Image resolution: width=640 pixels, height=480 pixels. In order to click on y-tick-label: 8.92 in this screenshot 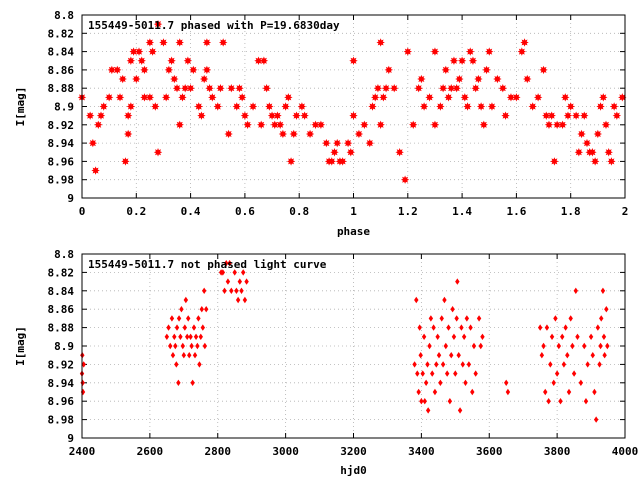, I will do `click(61, 364)`.